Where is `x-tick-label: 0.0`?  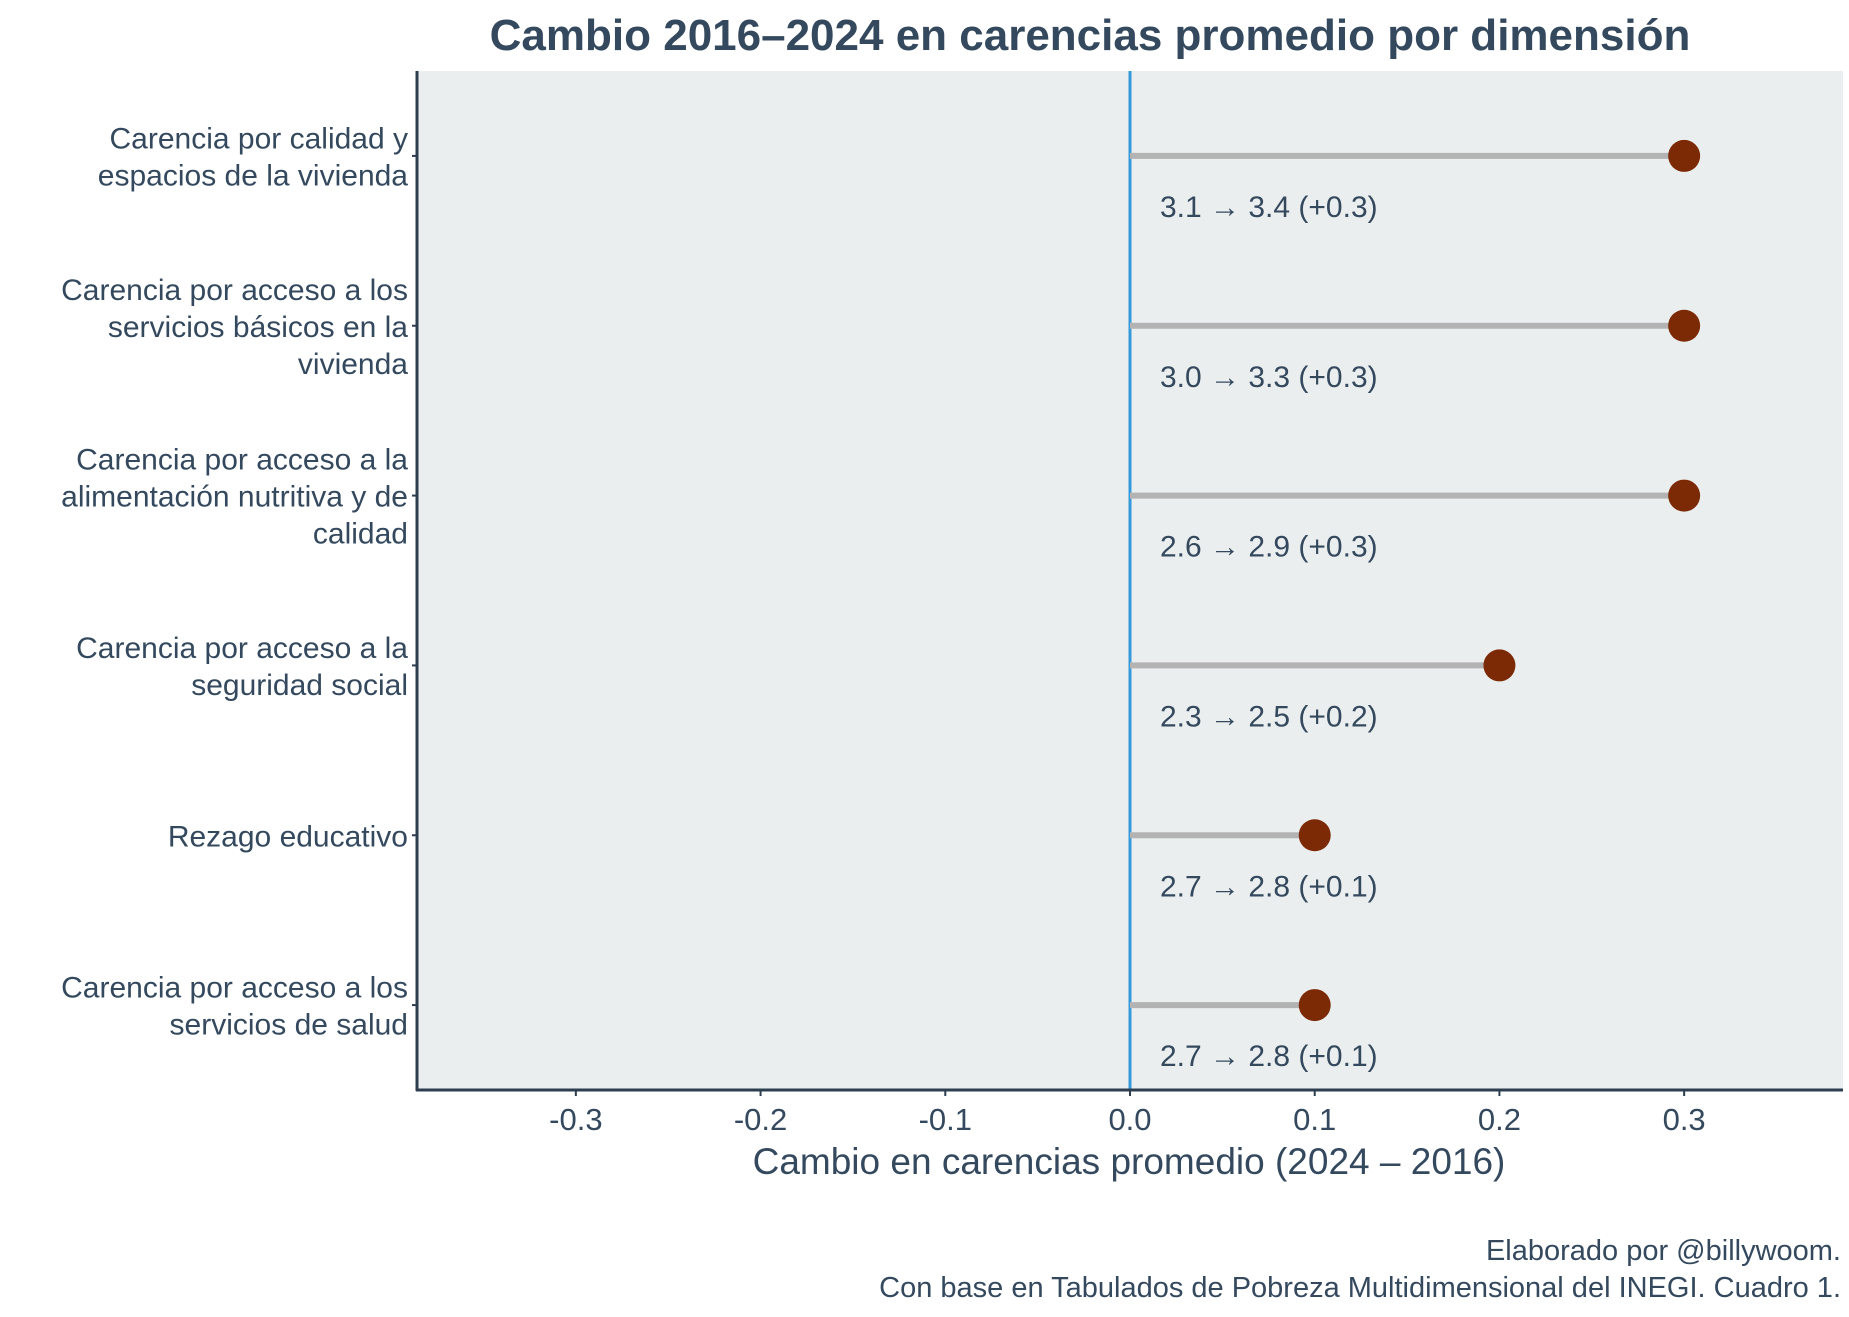 x-tick-label: 0.0 is located at coordinates (1129, 1119).